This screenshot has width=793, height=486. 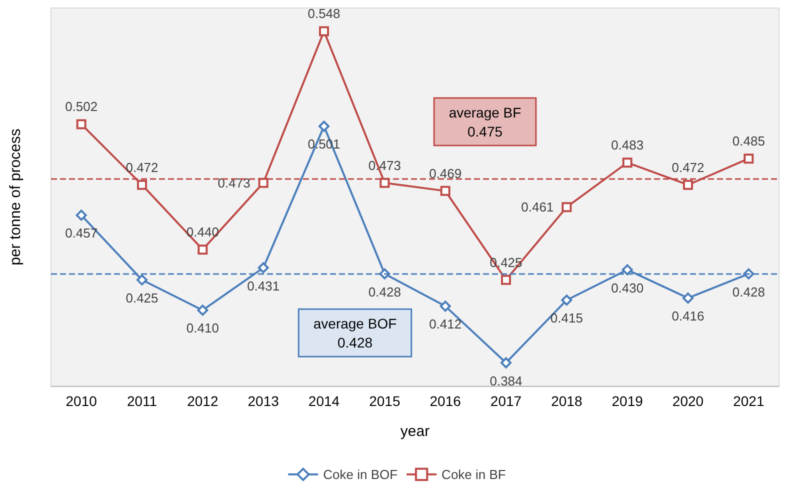 I want to click on data-label: 0.548, so click(x=324, y=14).